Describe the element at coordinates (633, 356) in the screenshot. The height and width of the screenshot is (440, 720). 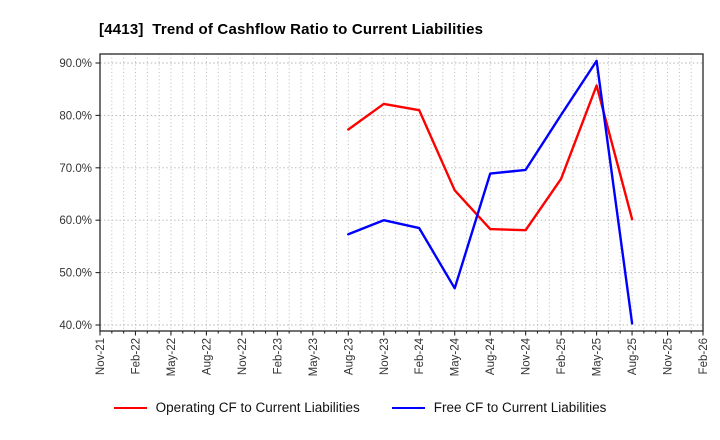
I see `x-tick-label: Aug-25` at that location.